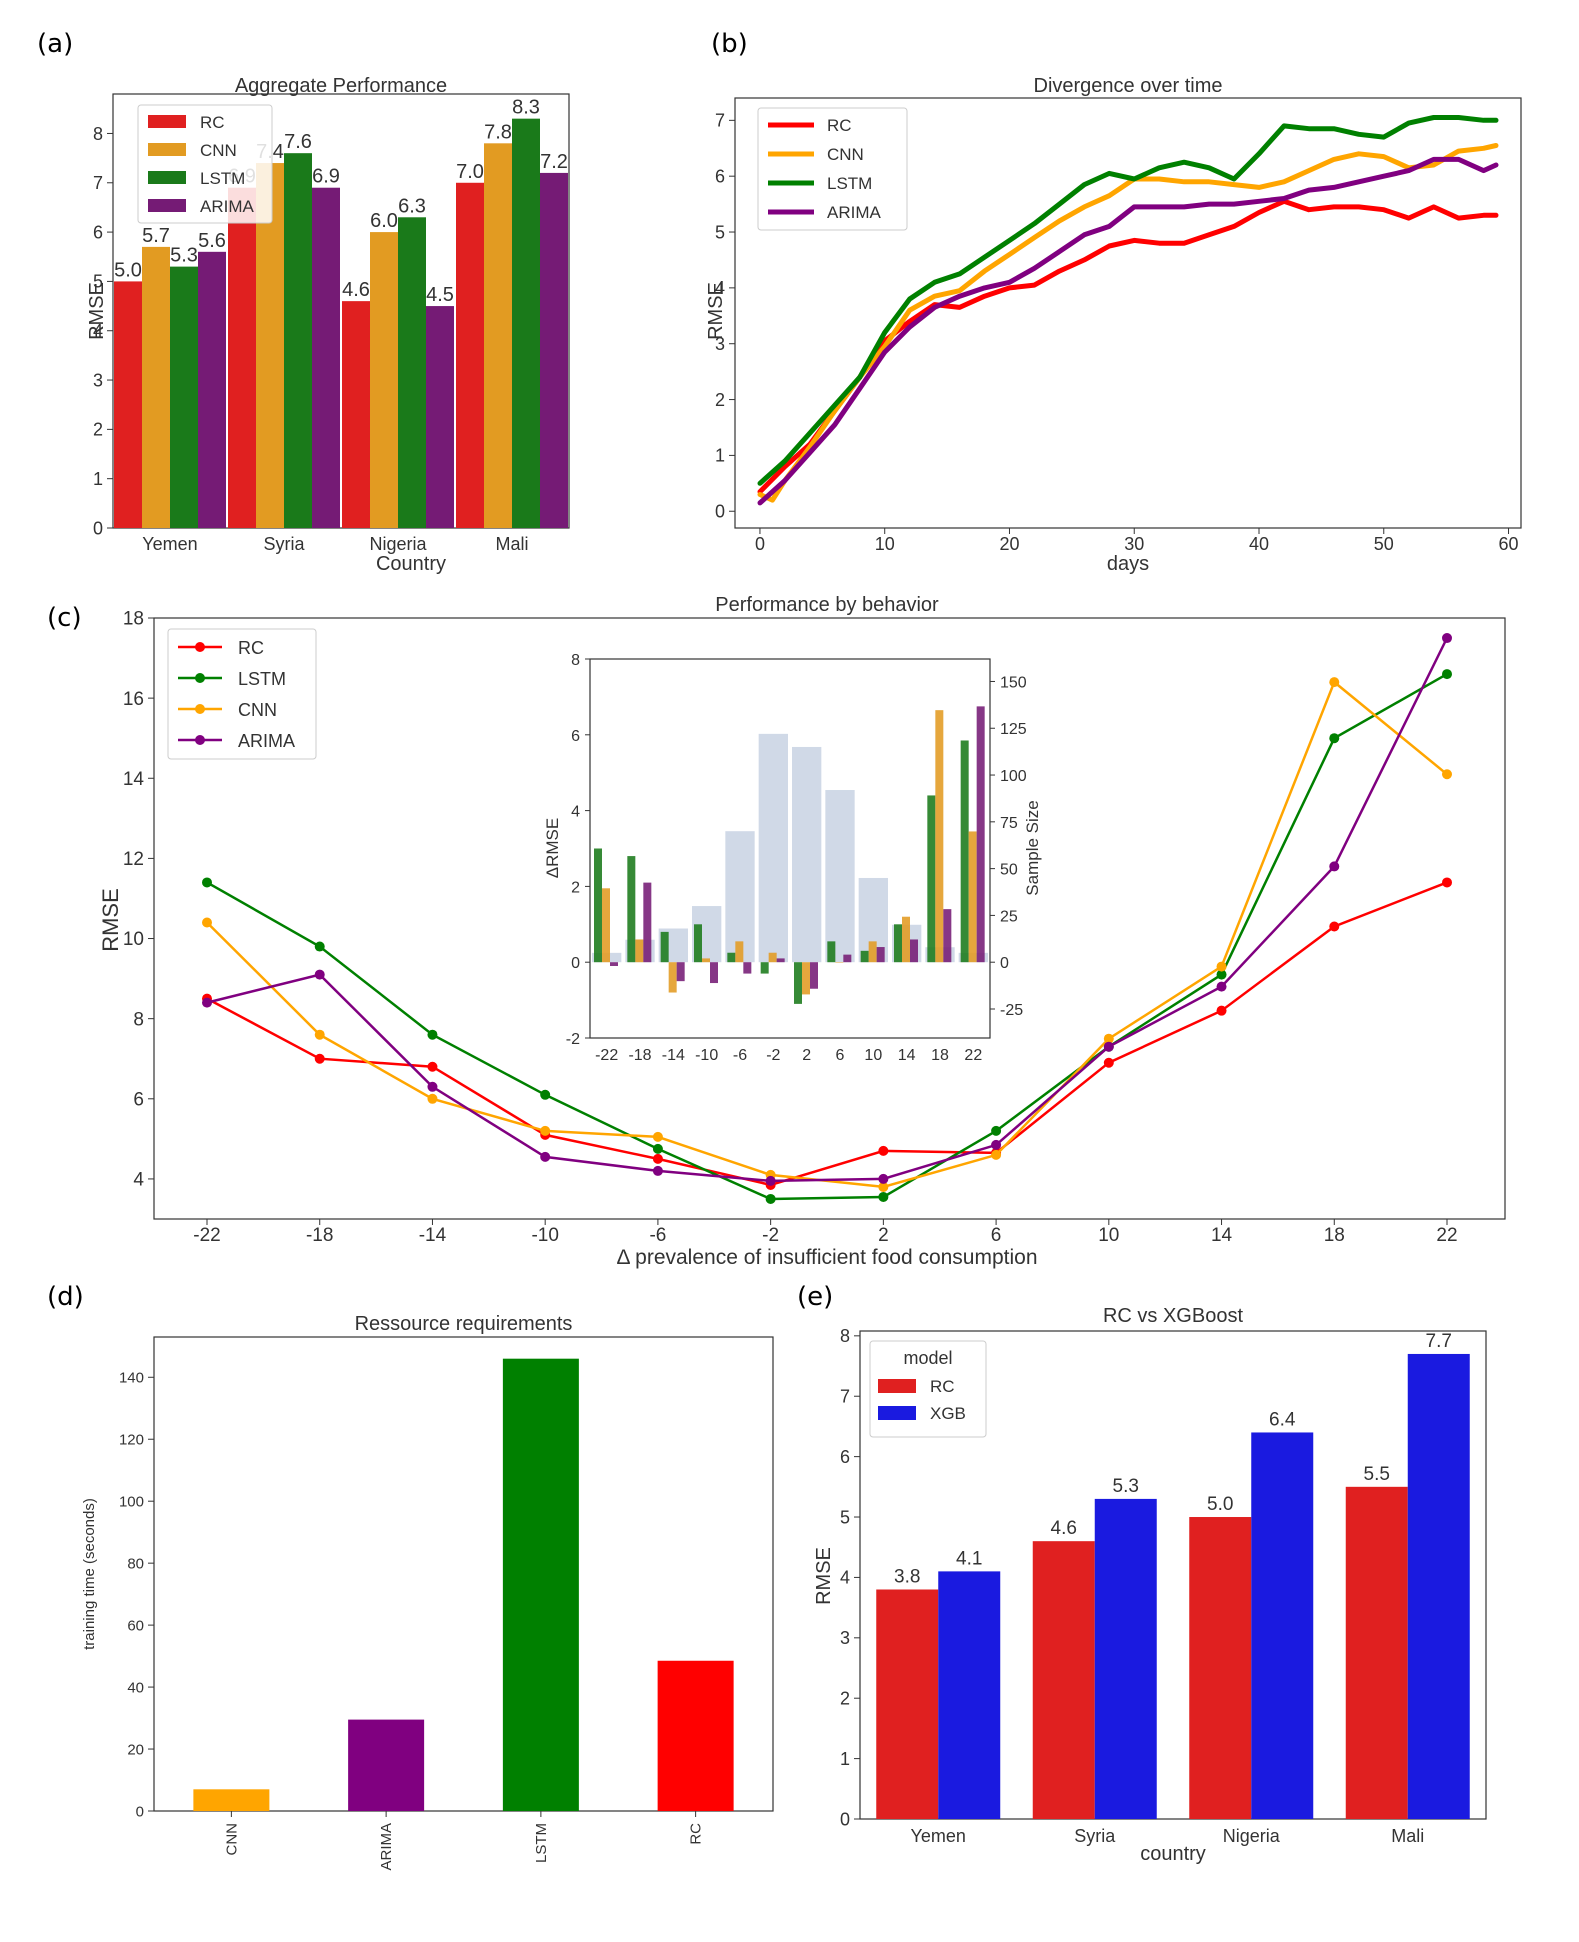 Image resolution: width=1579 pixels, height=1942 pixels. What do you see at coordinates (773, 1055) in the screenshot?
I see `x-tick-label: -2` at bounding box center [773, 1055].